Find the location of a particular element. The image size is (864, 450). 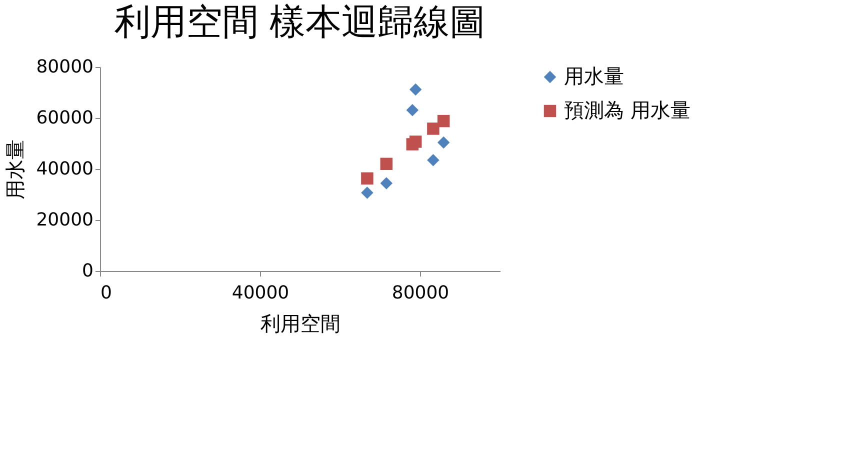

x-tick-label: 80000 is located at coordinates (421, 293).